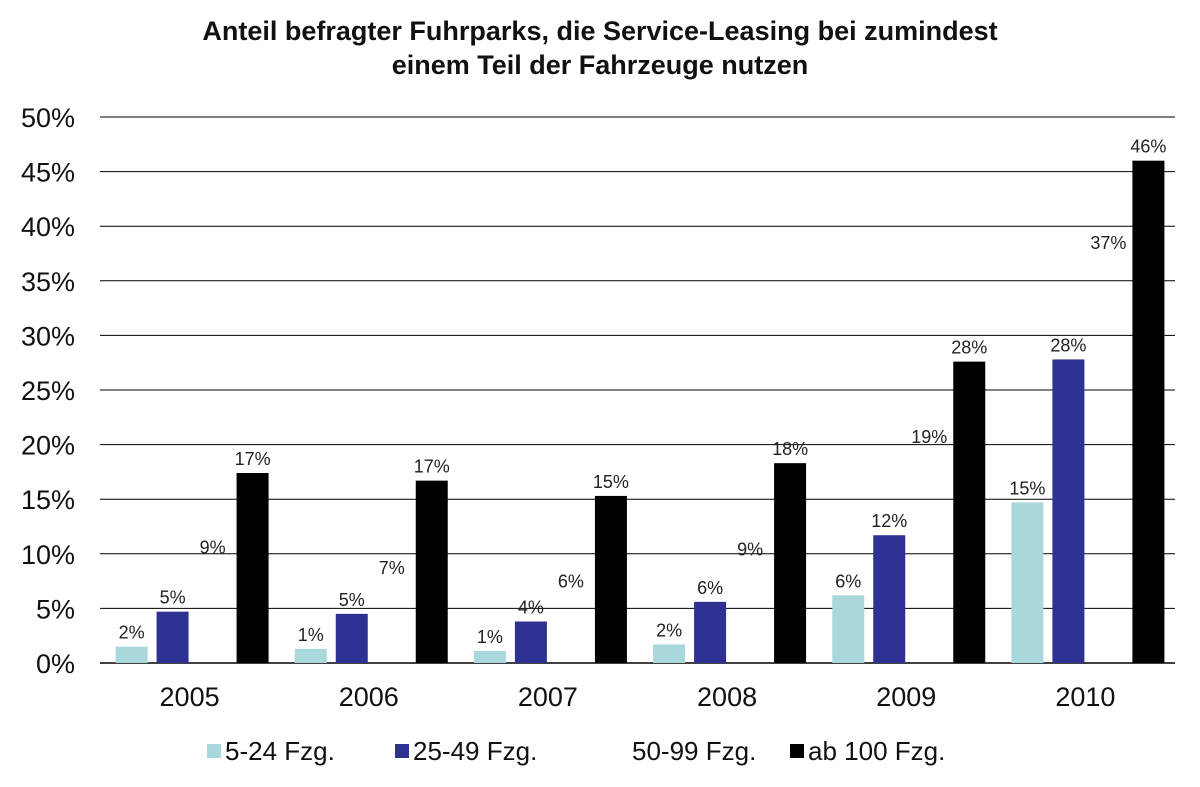  Describe the element at coordinates (48, 227) in the screenshot. I see `y-tick-label: 40%` at that location.